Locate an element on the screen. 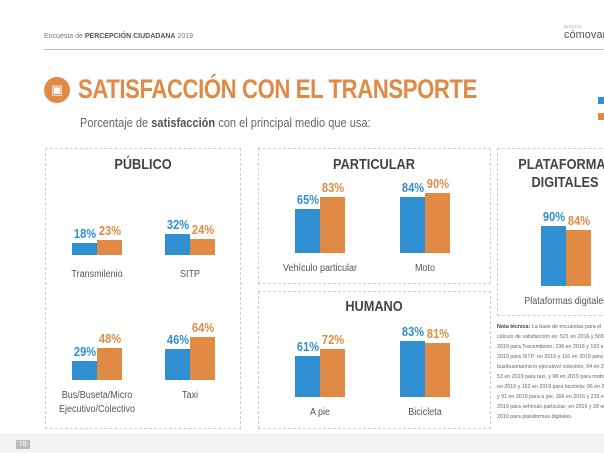  logo-name: cómovamos is located at coordinates (584, 35).